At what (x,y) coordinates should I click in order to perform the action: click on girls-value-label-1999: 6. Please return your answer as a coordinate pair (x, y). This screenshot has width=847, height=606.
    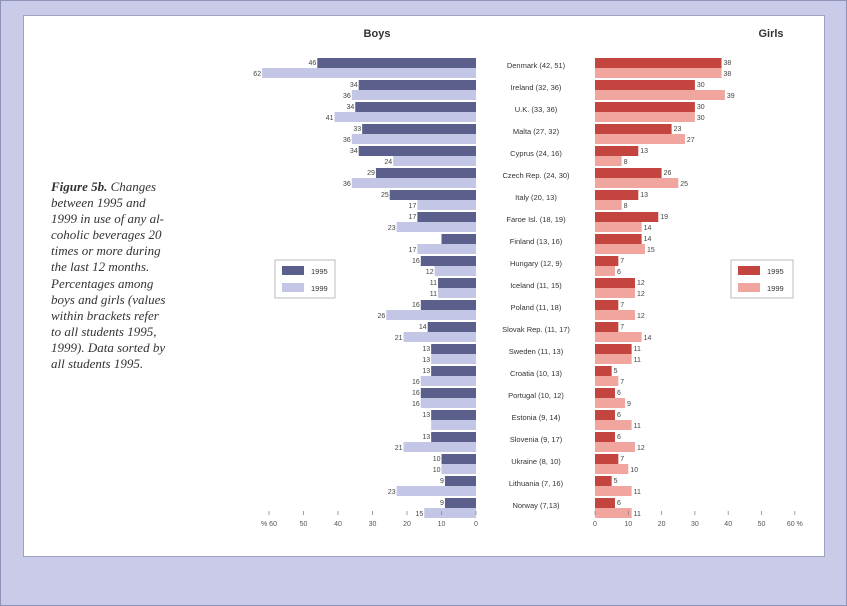
    Looking at the image, I should click on (619, 272).